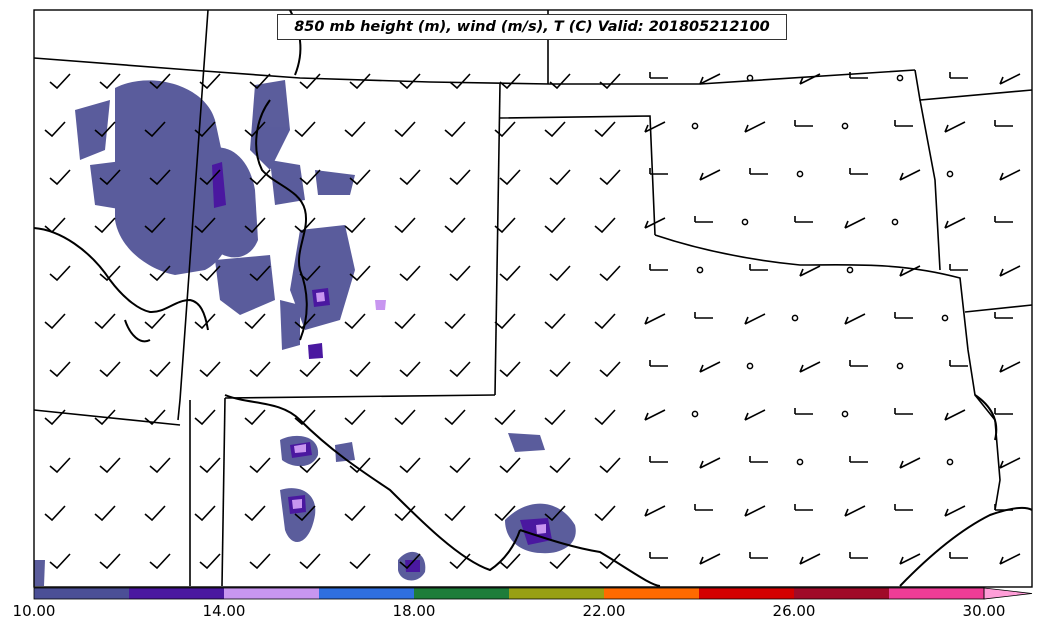 The height and width of the screenshot is (633, 1041). I want to click on colorbar-outline, so click(509, 593).